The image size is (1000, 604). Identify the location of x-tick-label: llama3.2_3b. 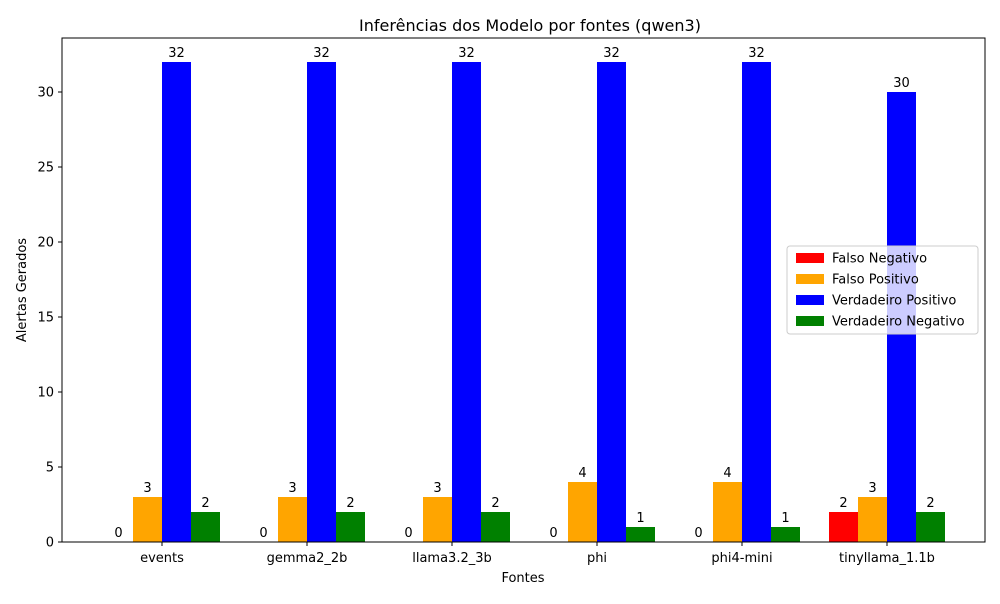
(452, 558).